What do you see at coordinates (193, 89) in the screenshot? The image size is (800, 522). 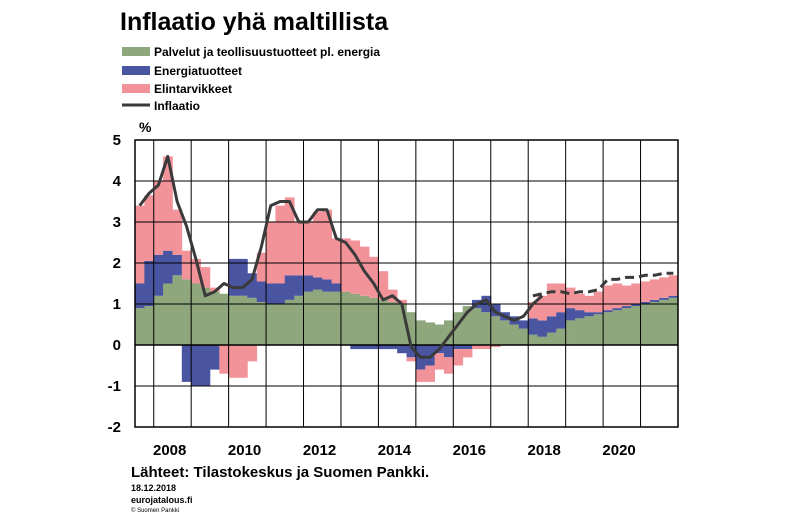 I see `legend-label-food: Elintarvikkeet` at bounding box center [193, 89].